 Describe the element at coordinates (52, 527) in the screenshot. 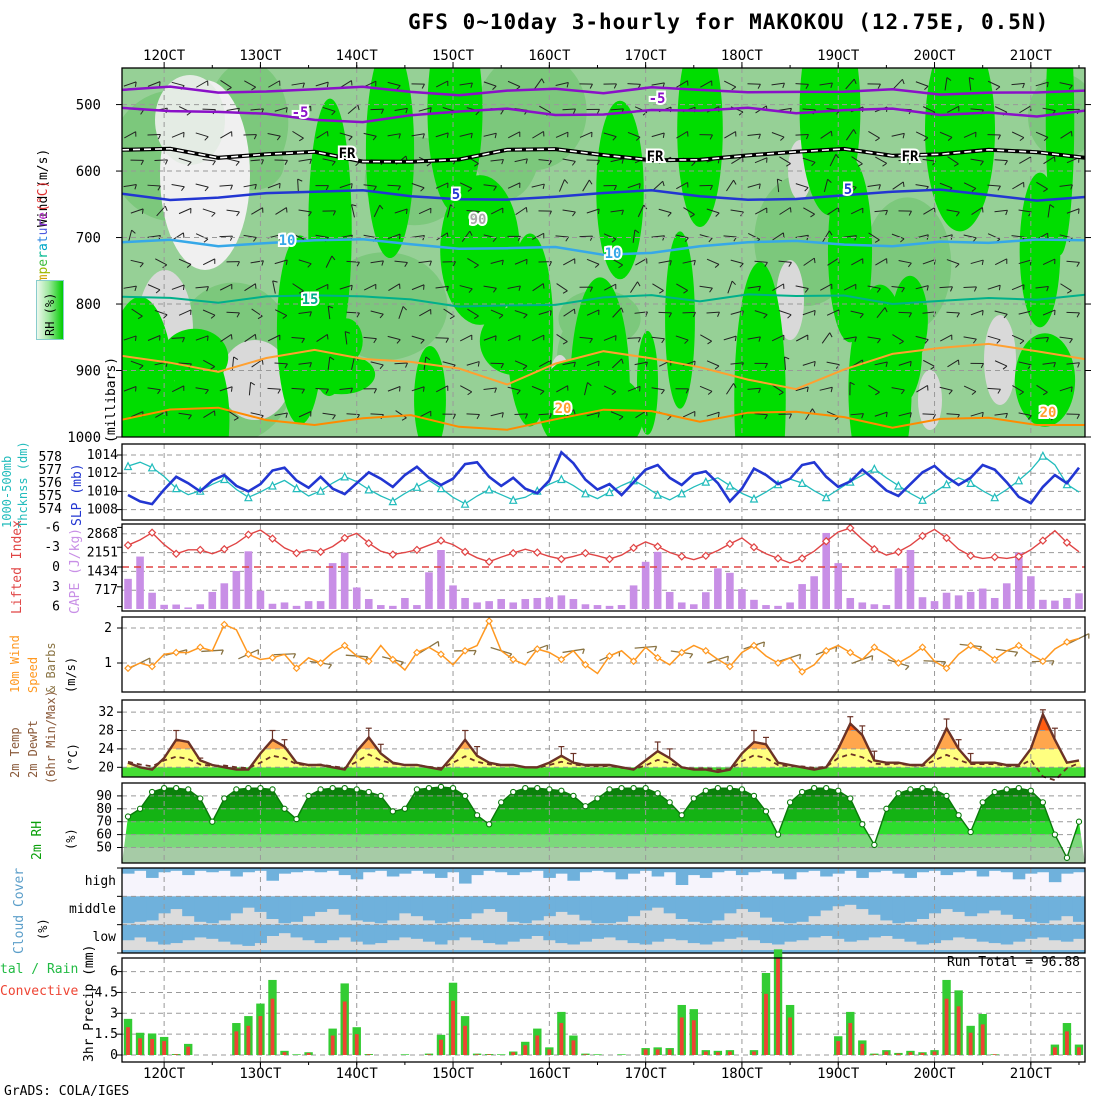

I see `svg-text: -6` at that location.